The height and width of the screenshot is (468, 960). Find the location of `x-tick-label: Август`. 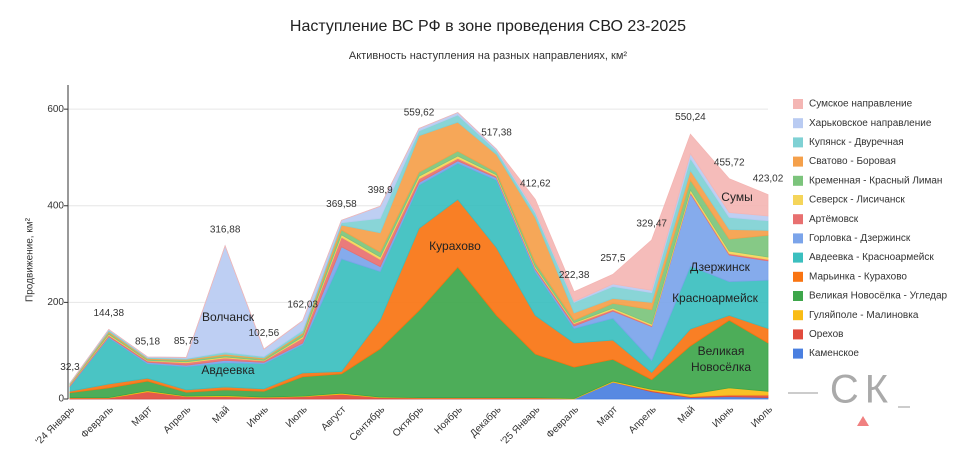

x-tick-label: Август is located at coordinates (333, 418).